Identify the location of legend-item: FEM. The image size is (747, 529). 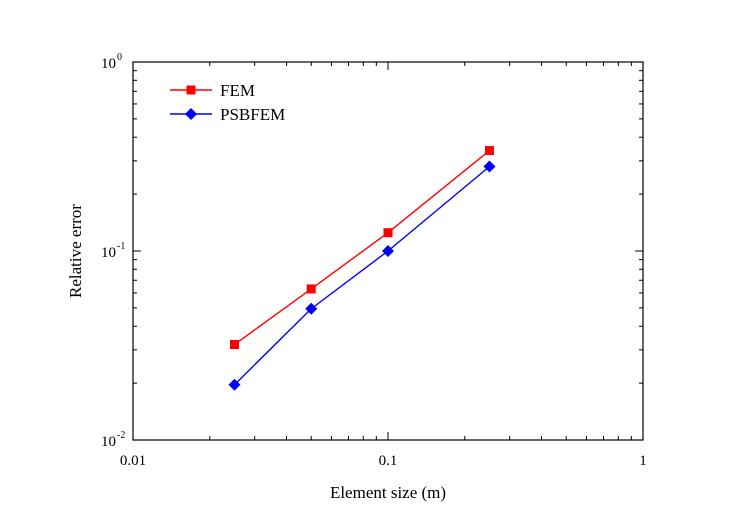
(212, 90).